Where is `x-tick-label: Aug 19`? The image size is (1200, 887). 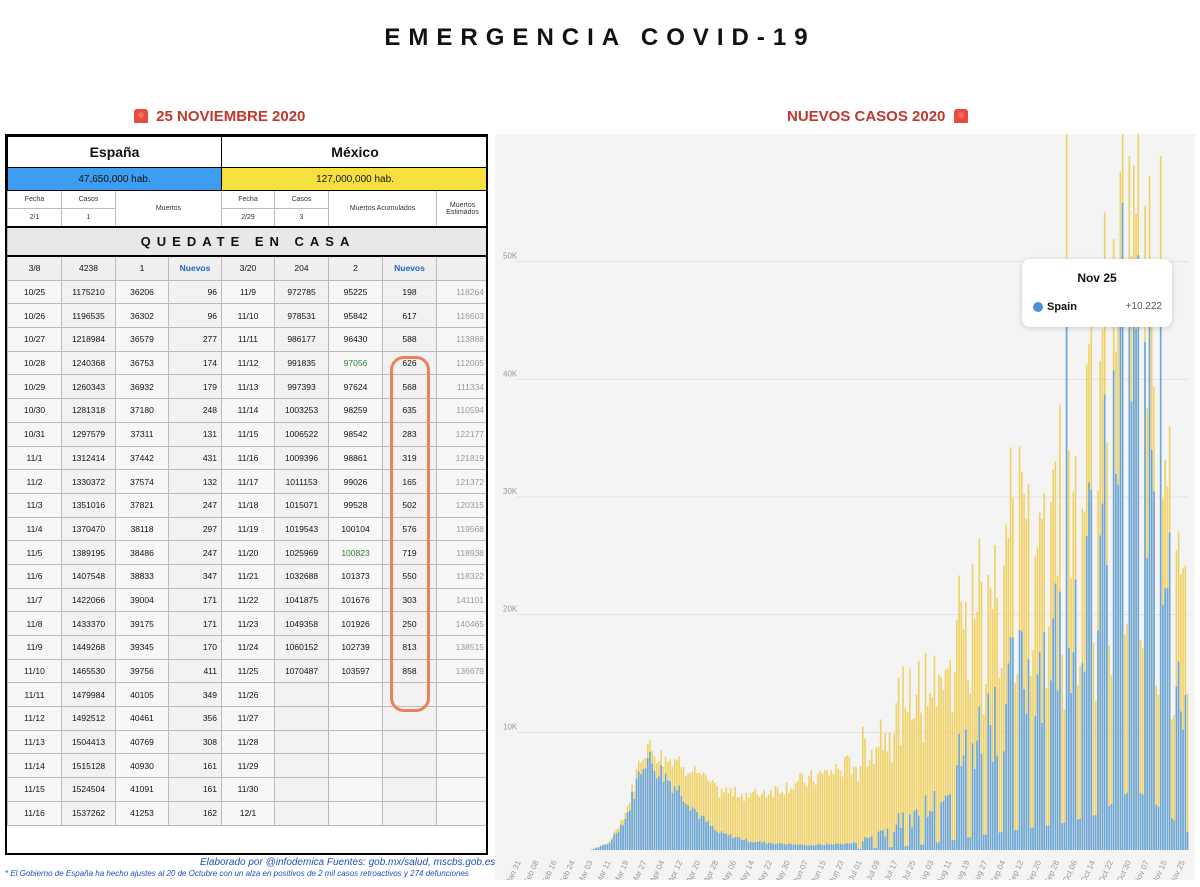
x-tick-label: Aug 19 is located at coordinates (962, 869).